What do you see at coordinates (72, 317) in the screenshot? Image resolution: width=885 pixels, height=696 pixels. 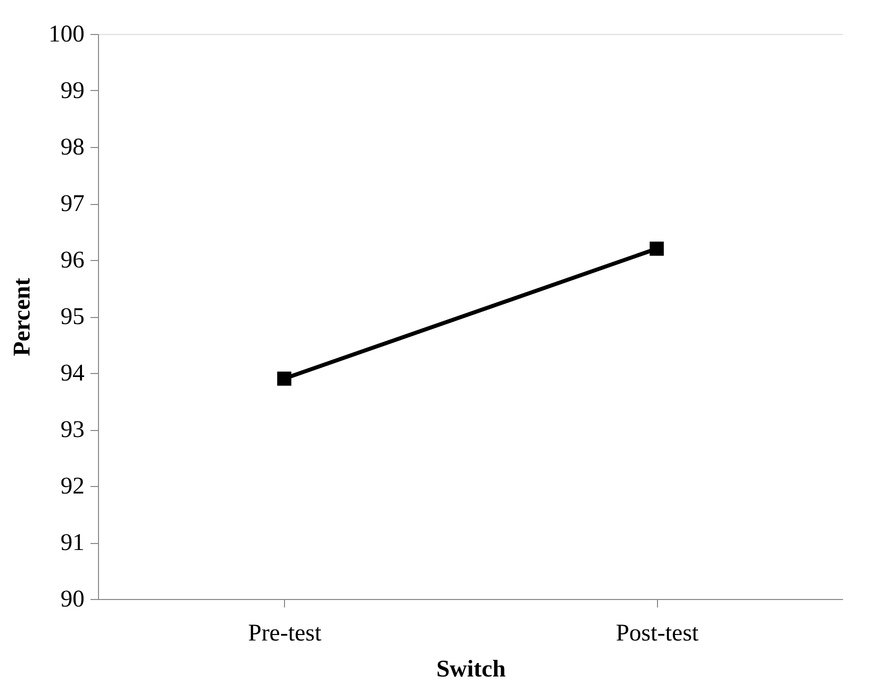 I see `y-tick-label: 95` at bounding box center [72, 317].